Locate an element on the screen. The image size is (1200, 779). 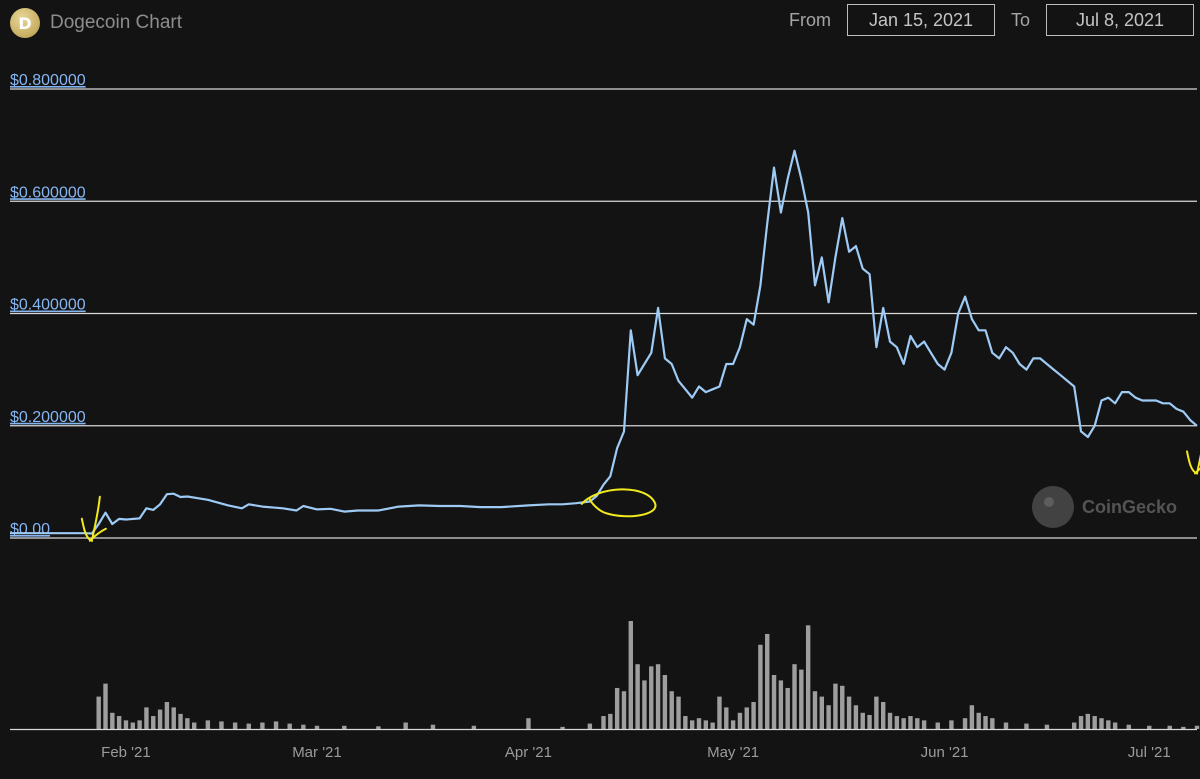
y-tick-label: $0.800000 is located at coordinates (48, 80).